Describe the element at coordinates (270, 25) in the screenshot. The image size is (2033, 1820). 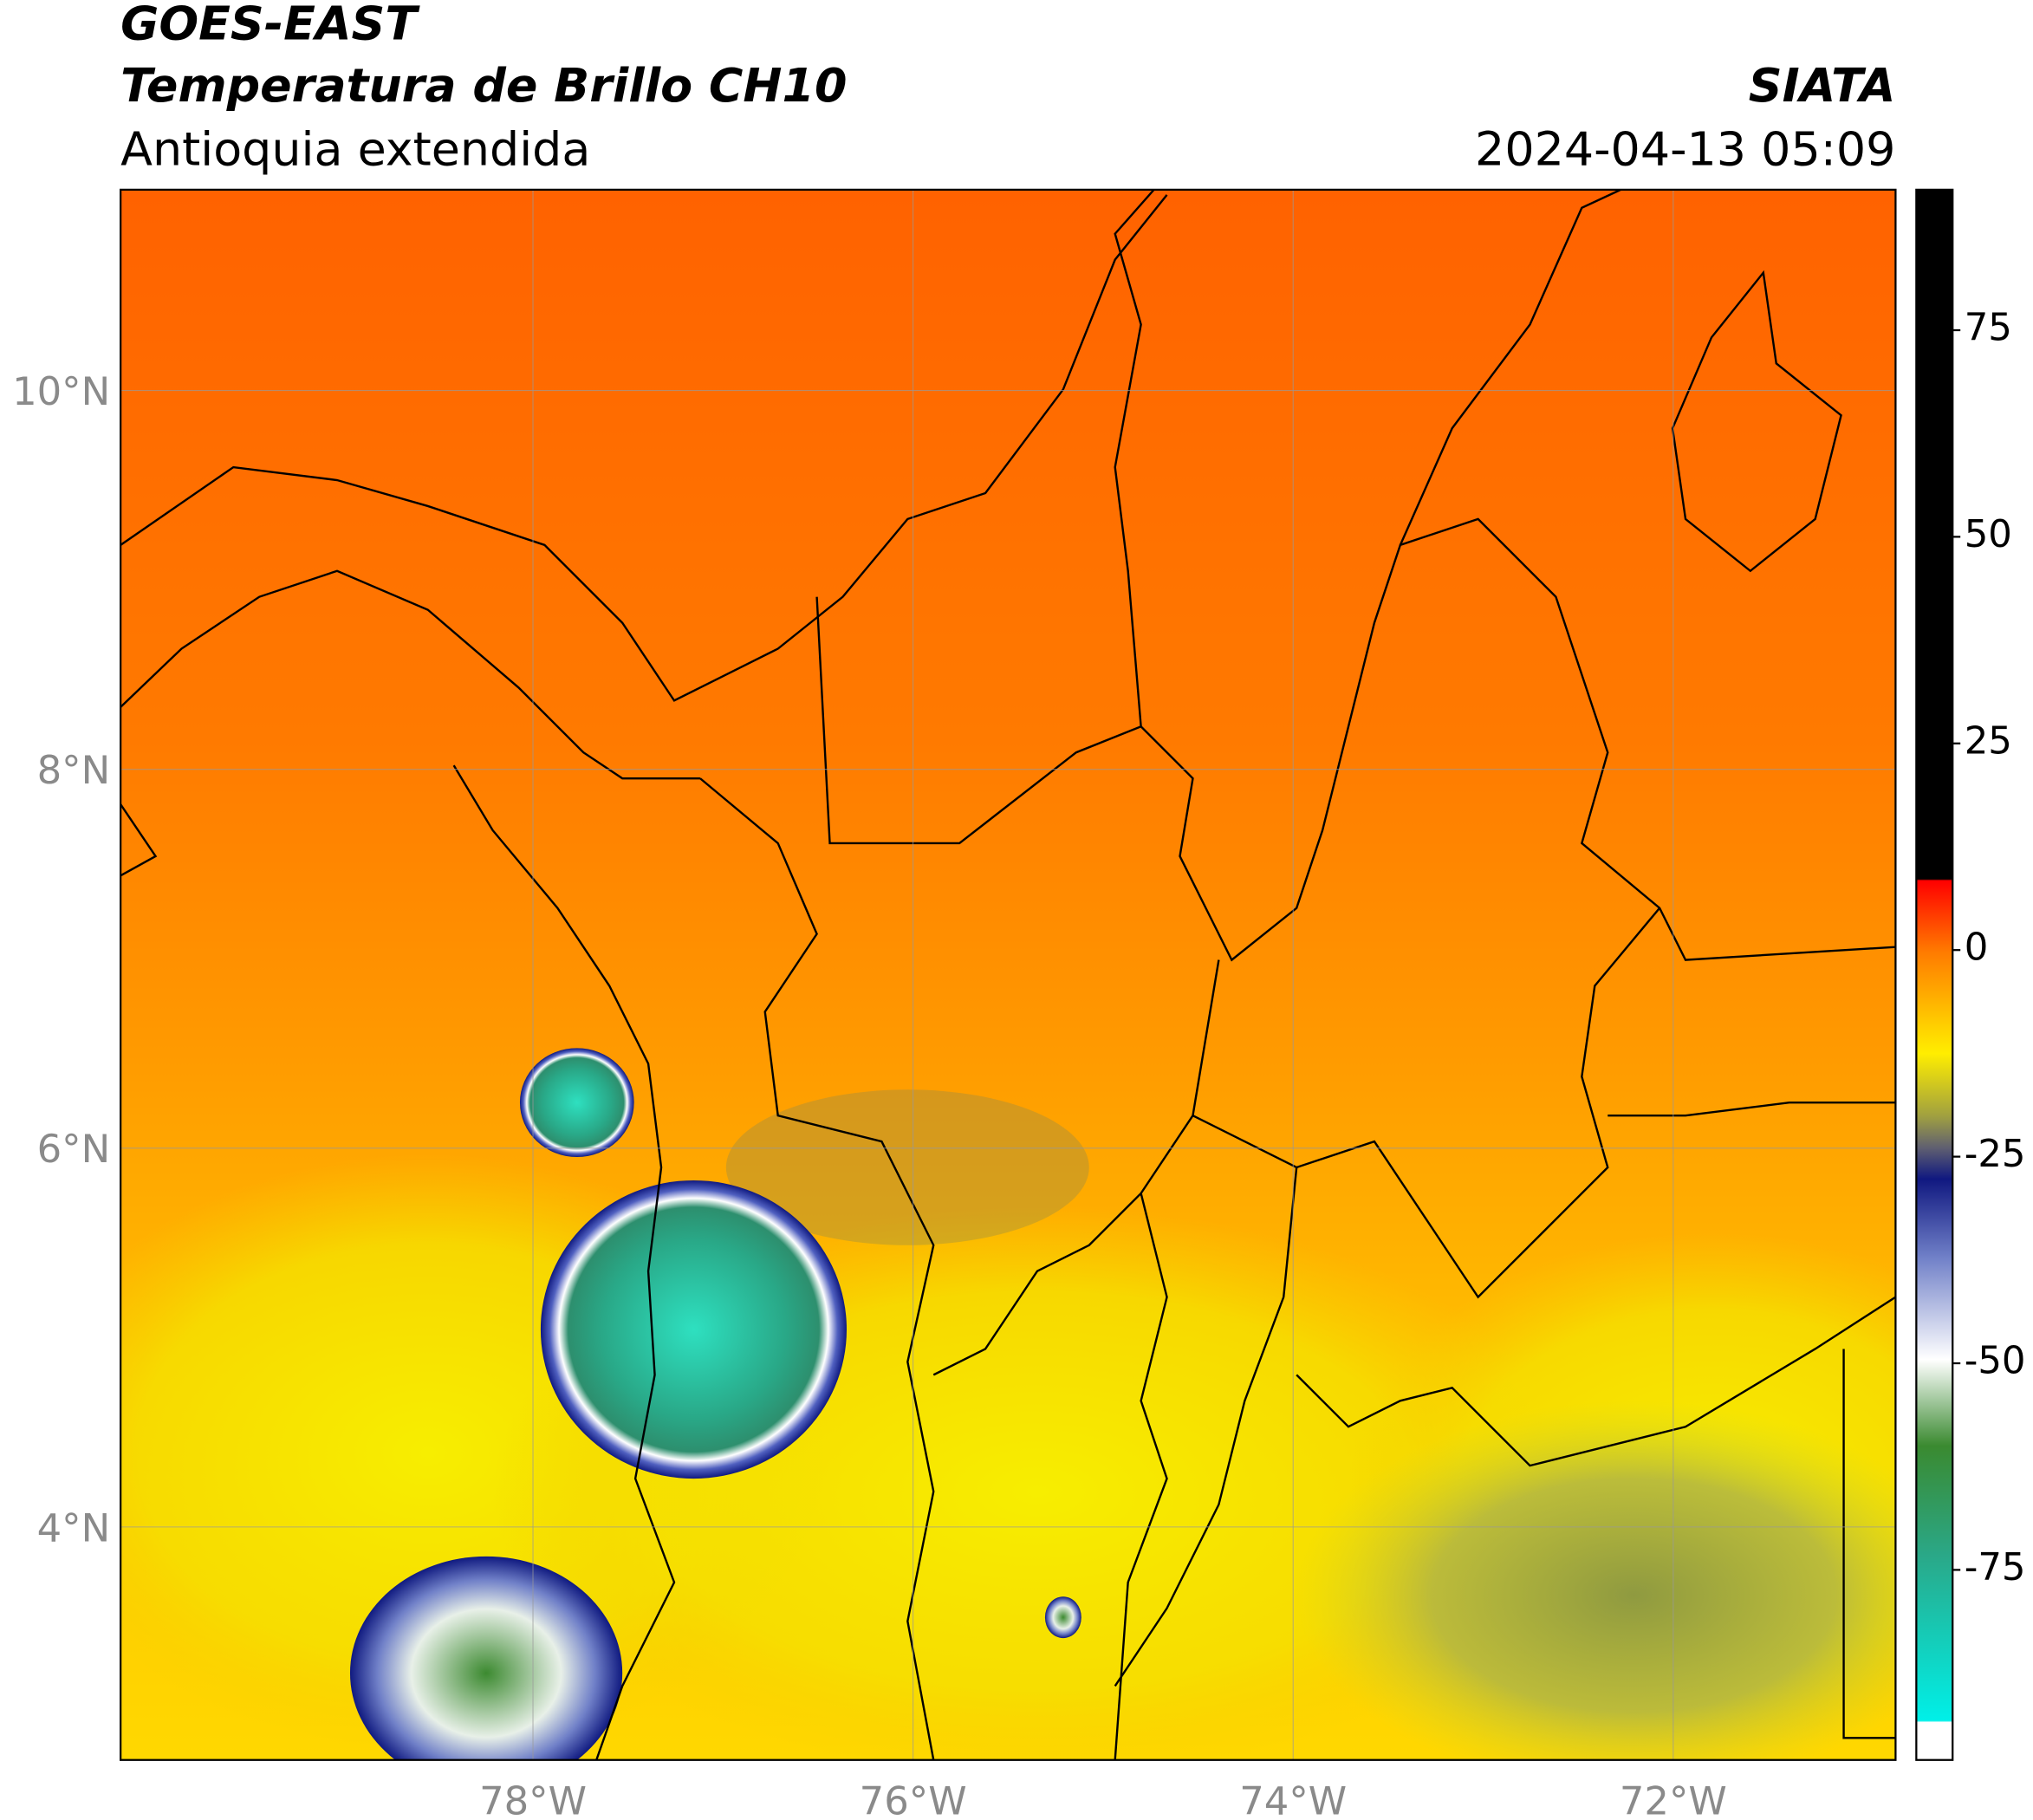
I see `satellite-title: GOES-EAST` at that location.